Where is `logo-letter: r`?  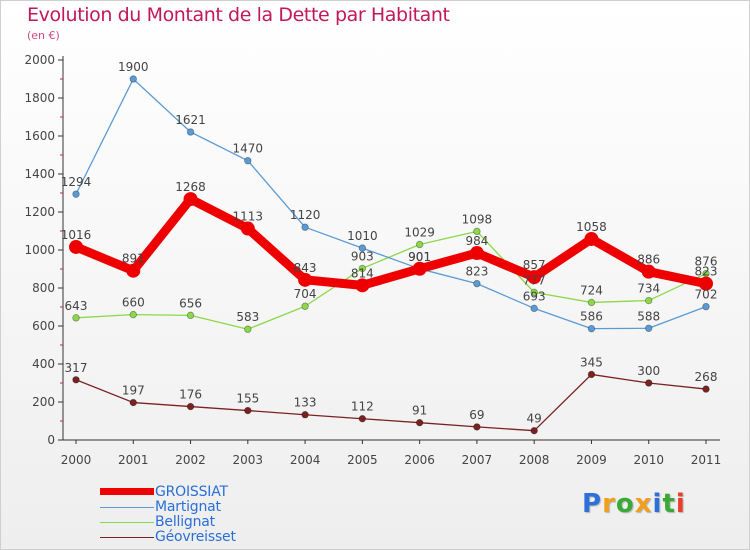
logo-letter: r is located at coordinates (609, 504).